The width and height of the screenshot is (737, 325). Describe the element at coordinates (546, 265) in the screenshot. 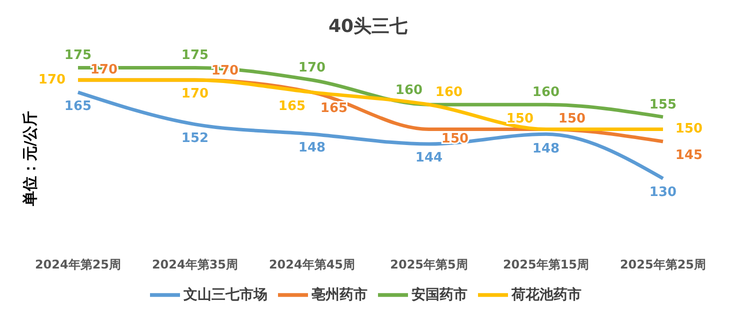

I see `x-tick-label: 2025年第15周` at that location.